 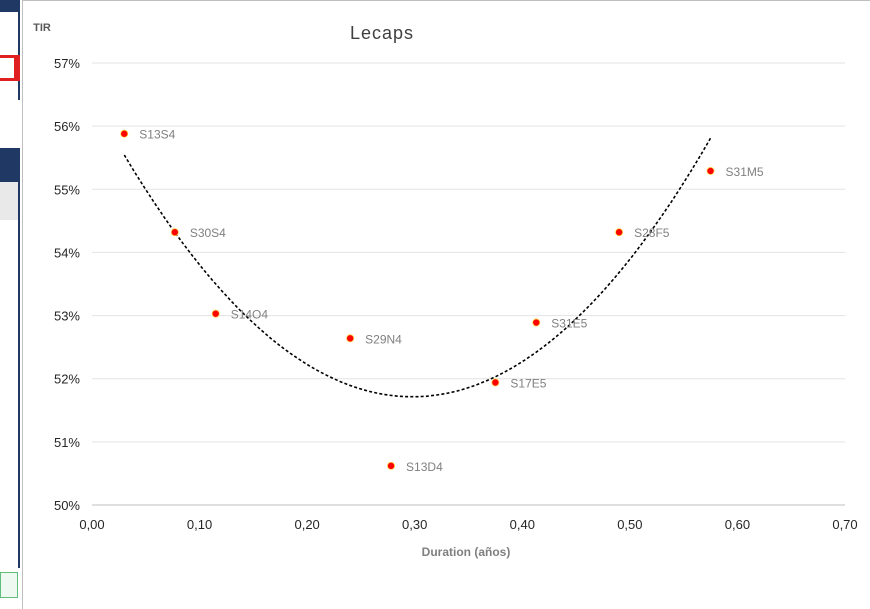 What do you see at coordinates (67, 189) in the screenshot?
I see `y-tick-label: 55%` at bounding box center [67, 189].